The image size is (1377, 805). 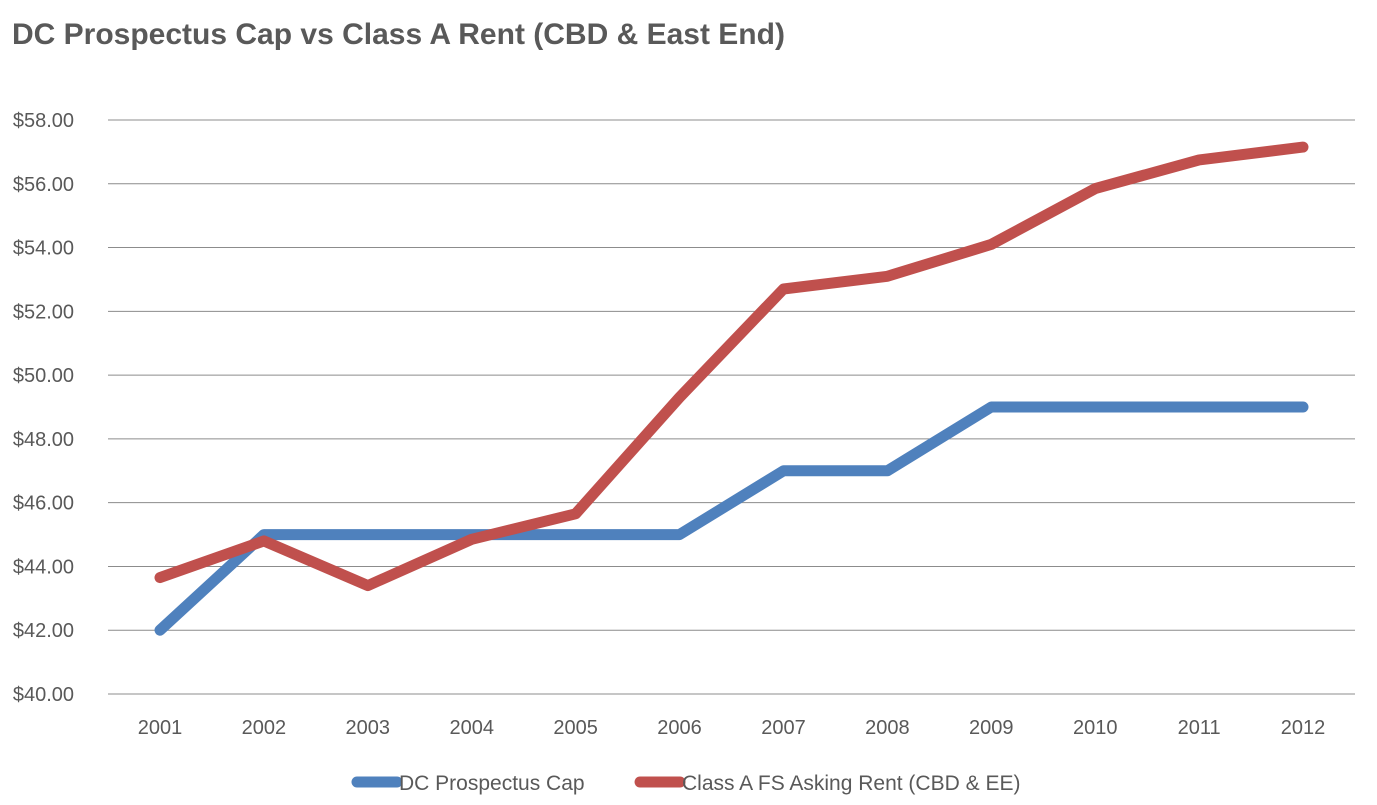 What do you see at coordinates (1303, 728) in the screenshot?
I see `x-tick-label: 2012` at bounding box center [1303, 728].